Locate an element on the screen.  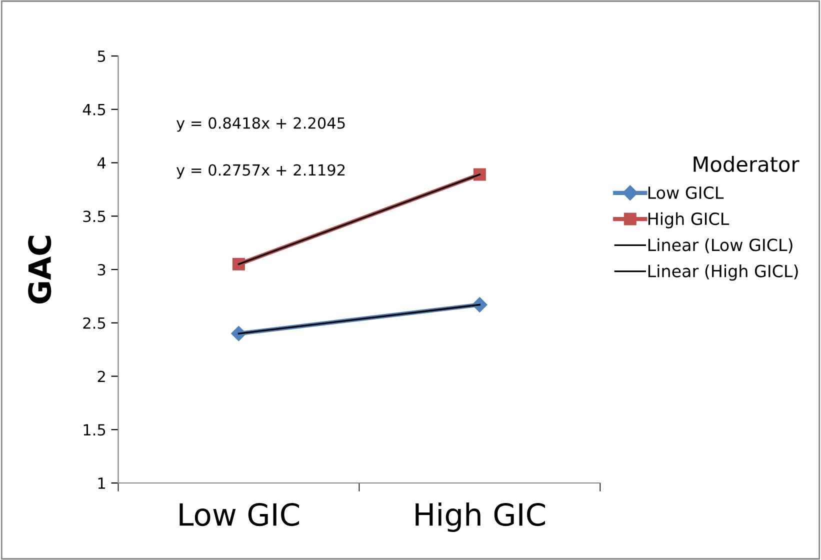
y-tick-label: 5 is located at coordinates (102, 56).